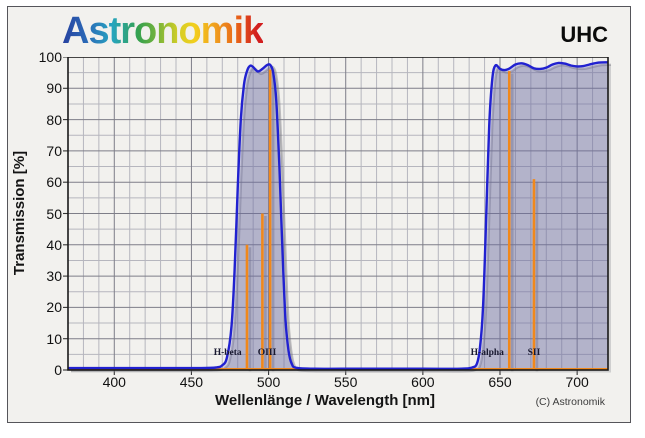  What do you see at coordinates (191, 382) in the screenshot?
I see `x-tick-label: 450` at bounding box center [191, 382].